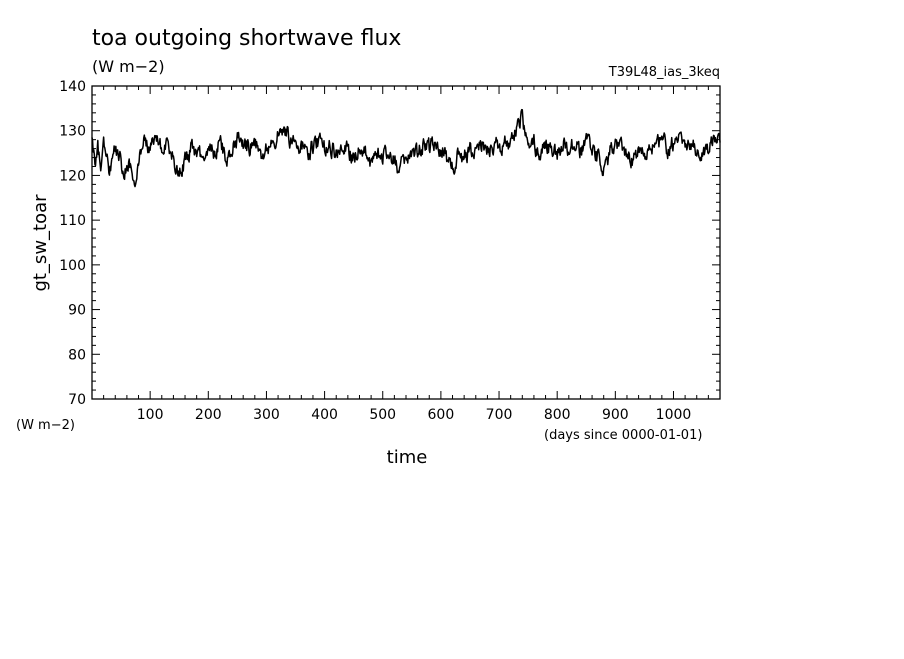 The height and width of the screenshot is (659, 904). What do you see at coordinates (664, 72) in the screenshot?
I see `run-label: T39L48_ias_3keq` at bounding box center [664, 72].